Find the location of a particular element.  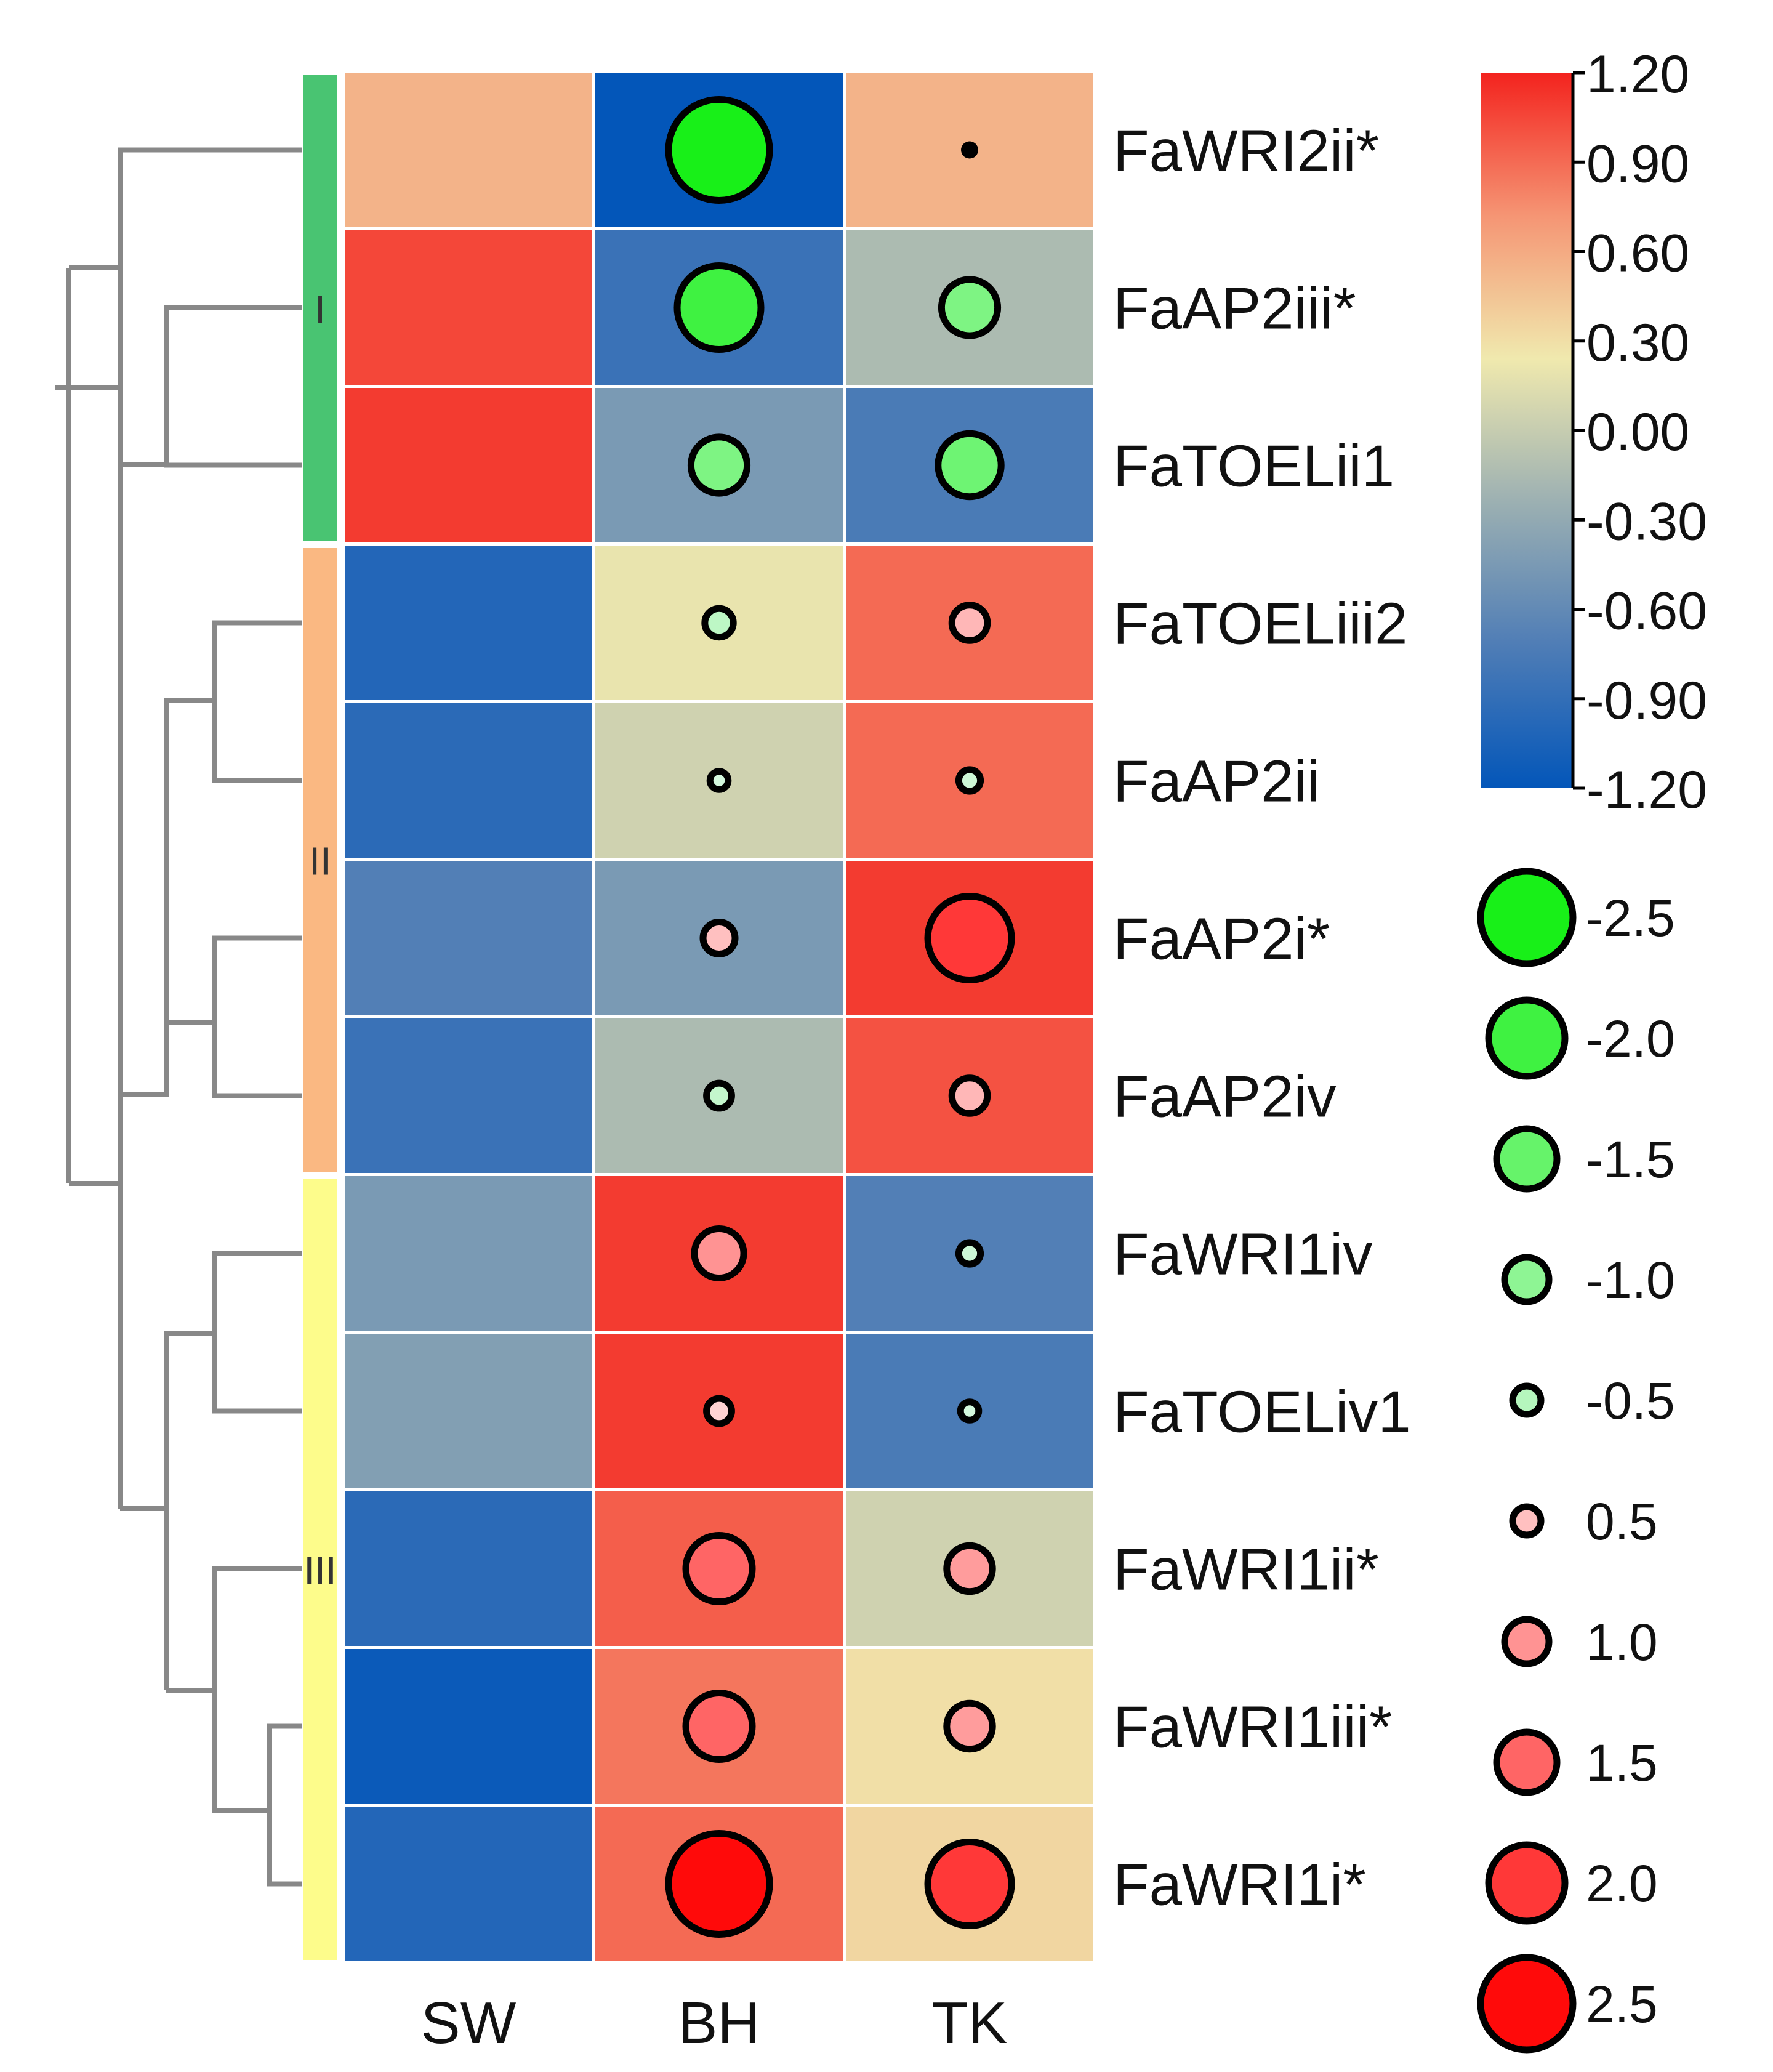

row-label: FaTOELiii2 is located at coordinates (1260, 624).